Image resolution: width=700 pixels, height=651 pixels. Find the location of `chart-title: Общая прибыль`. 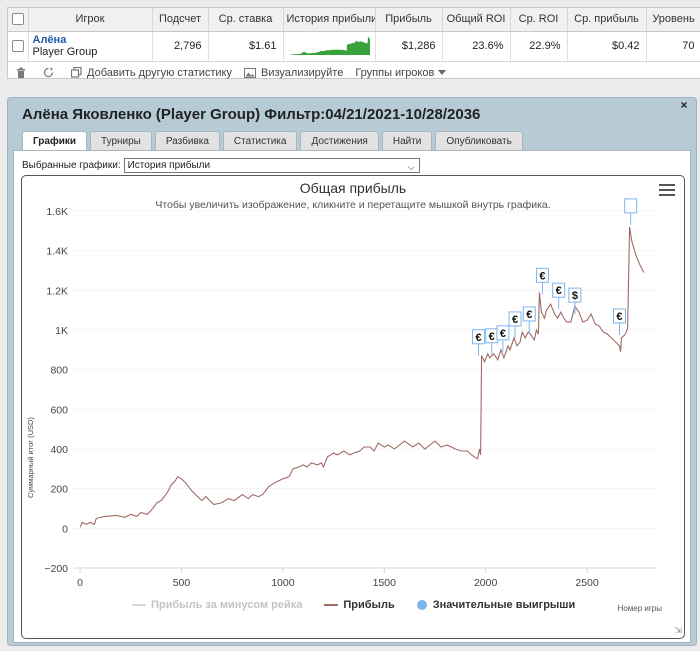

chart-title: Общая прибыль is located at coordinates (353, 188).